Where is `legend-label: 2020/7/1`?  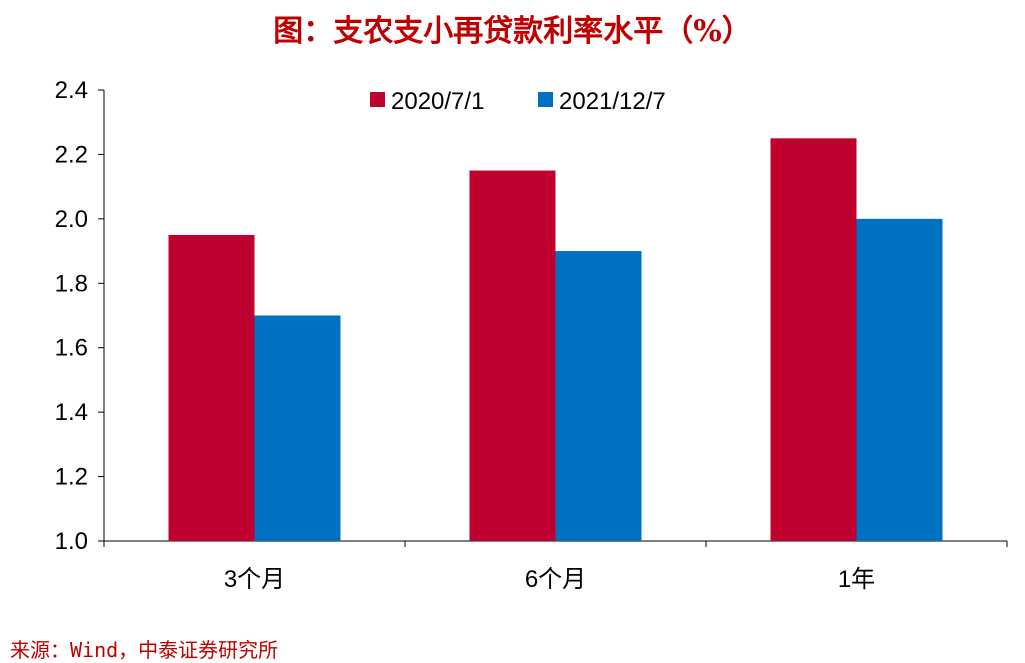
legend-label: 2020/7/1 is located at coordinates (437, 101).